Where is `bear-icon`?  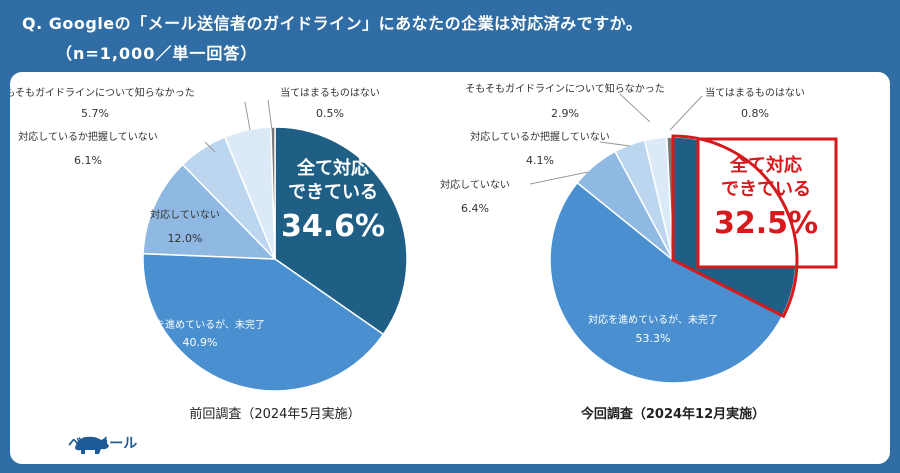 bear-icon is located at coordinates (92, 445).